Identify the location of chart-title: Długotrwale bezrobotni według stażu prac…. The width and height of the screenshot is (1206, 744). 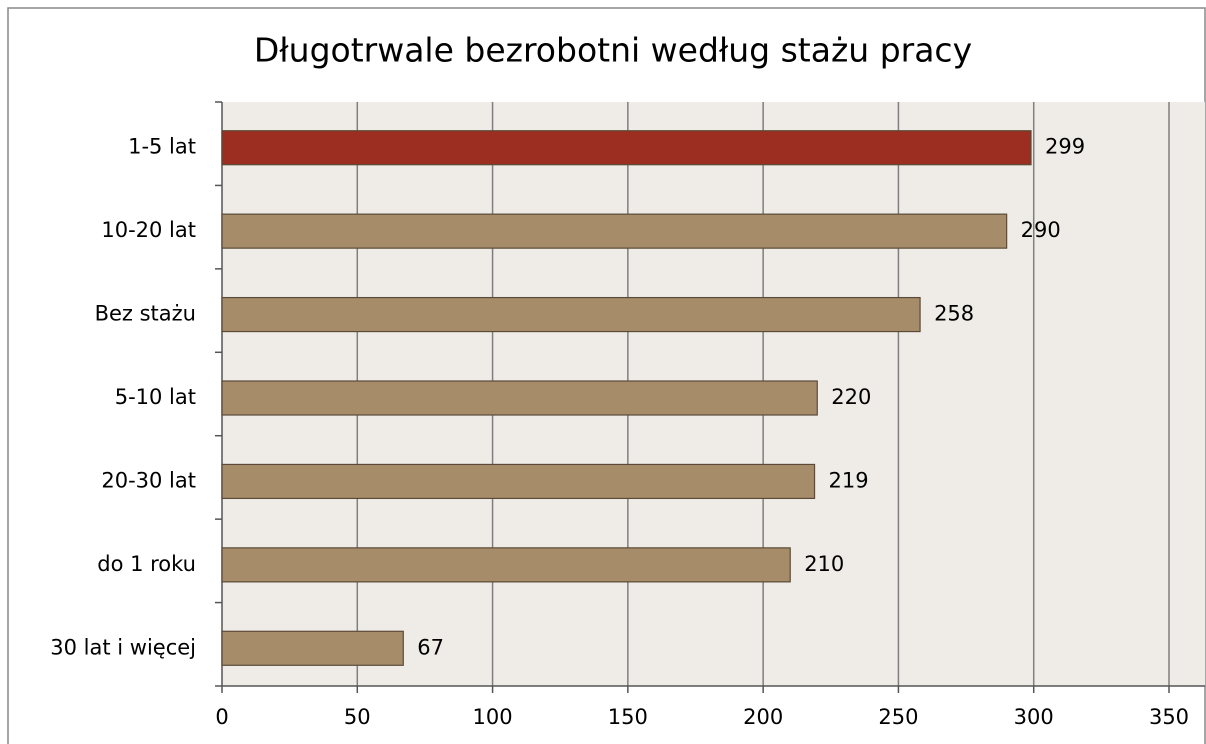
(613, 50).